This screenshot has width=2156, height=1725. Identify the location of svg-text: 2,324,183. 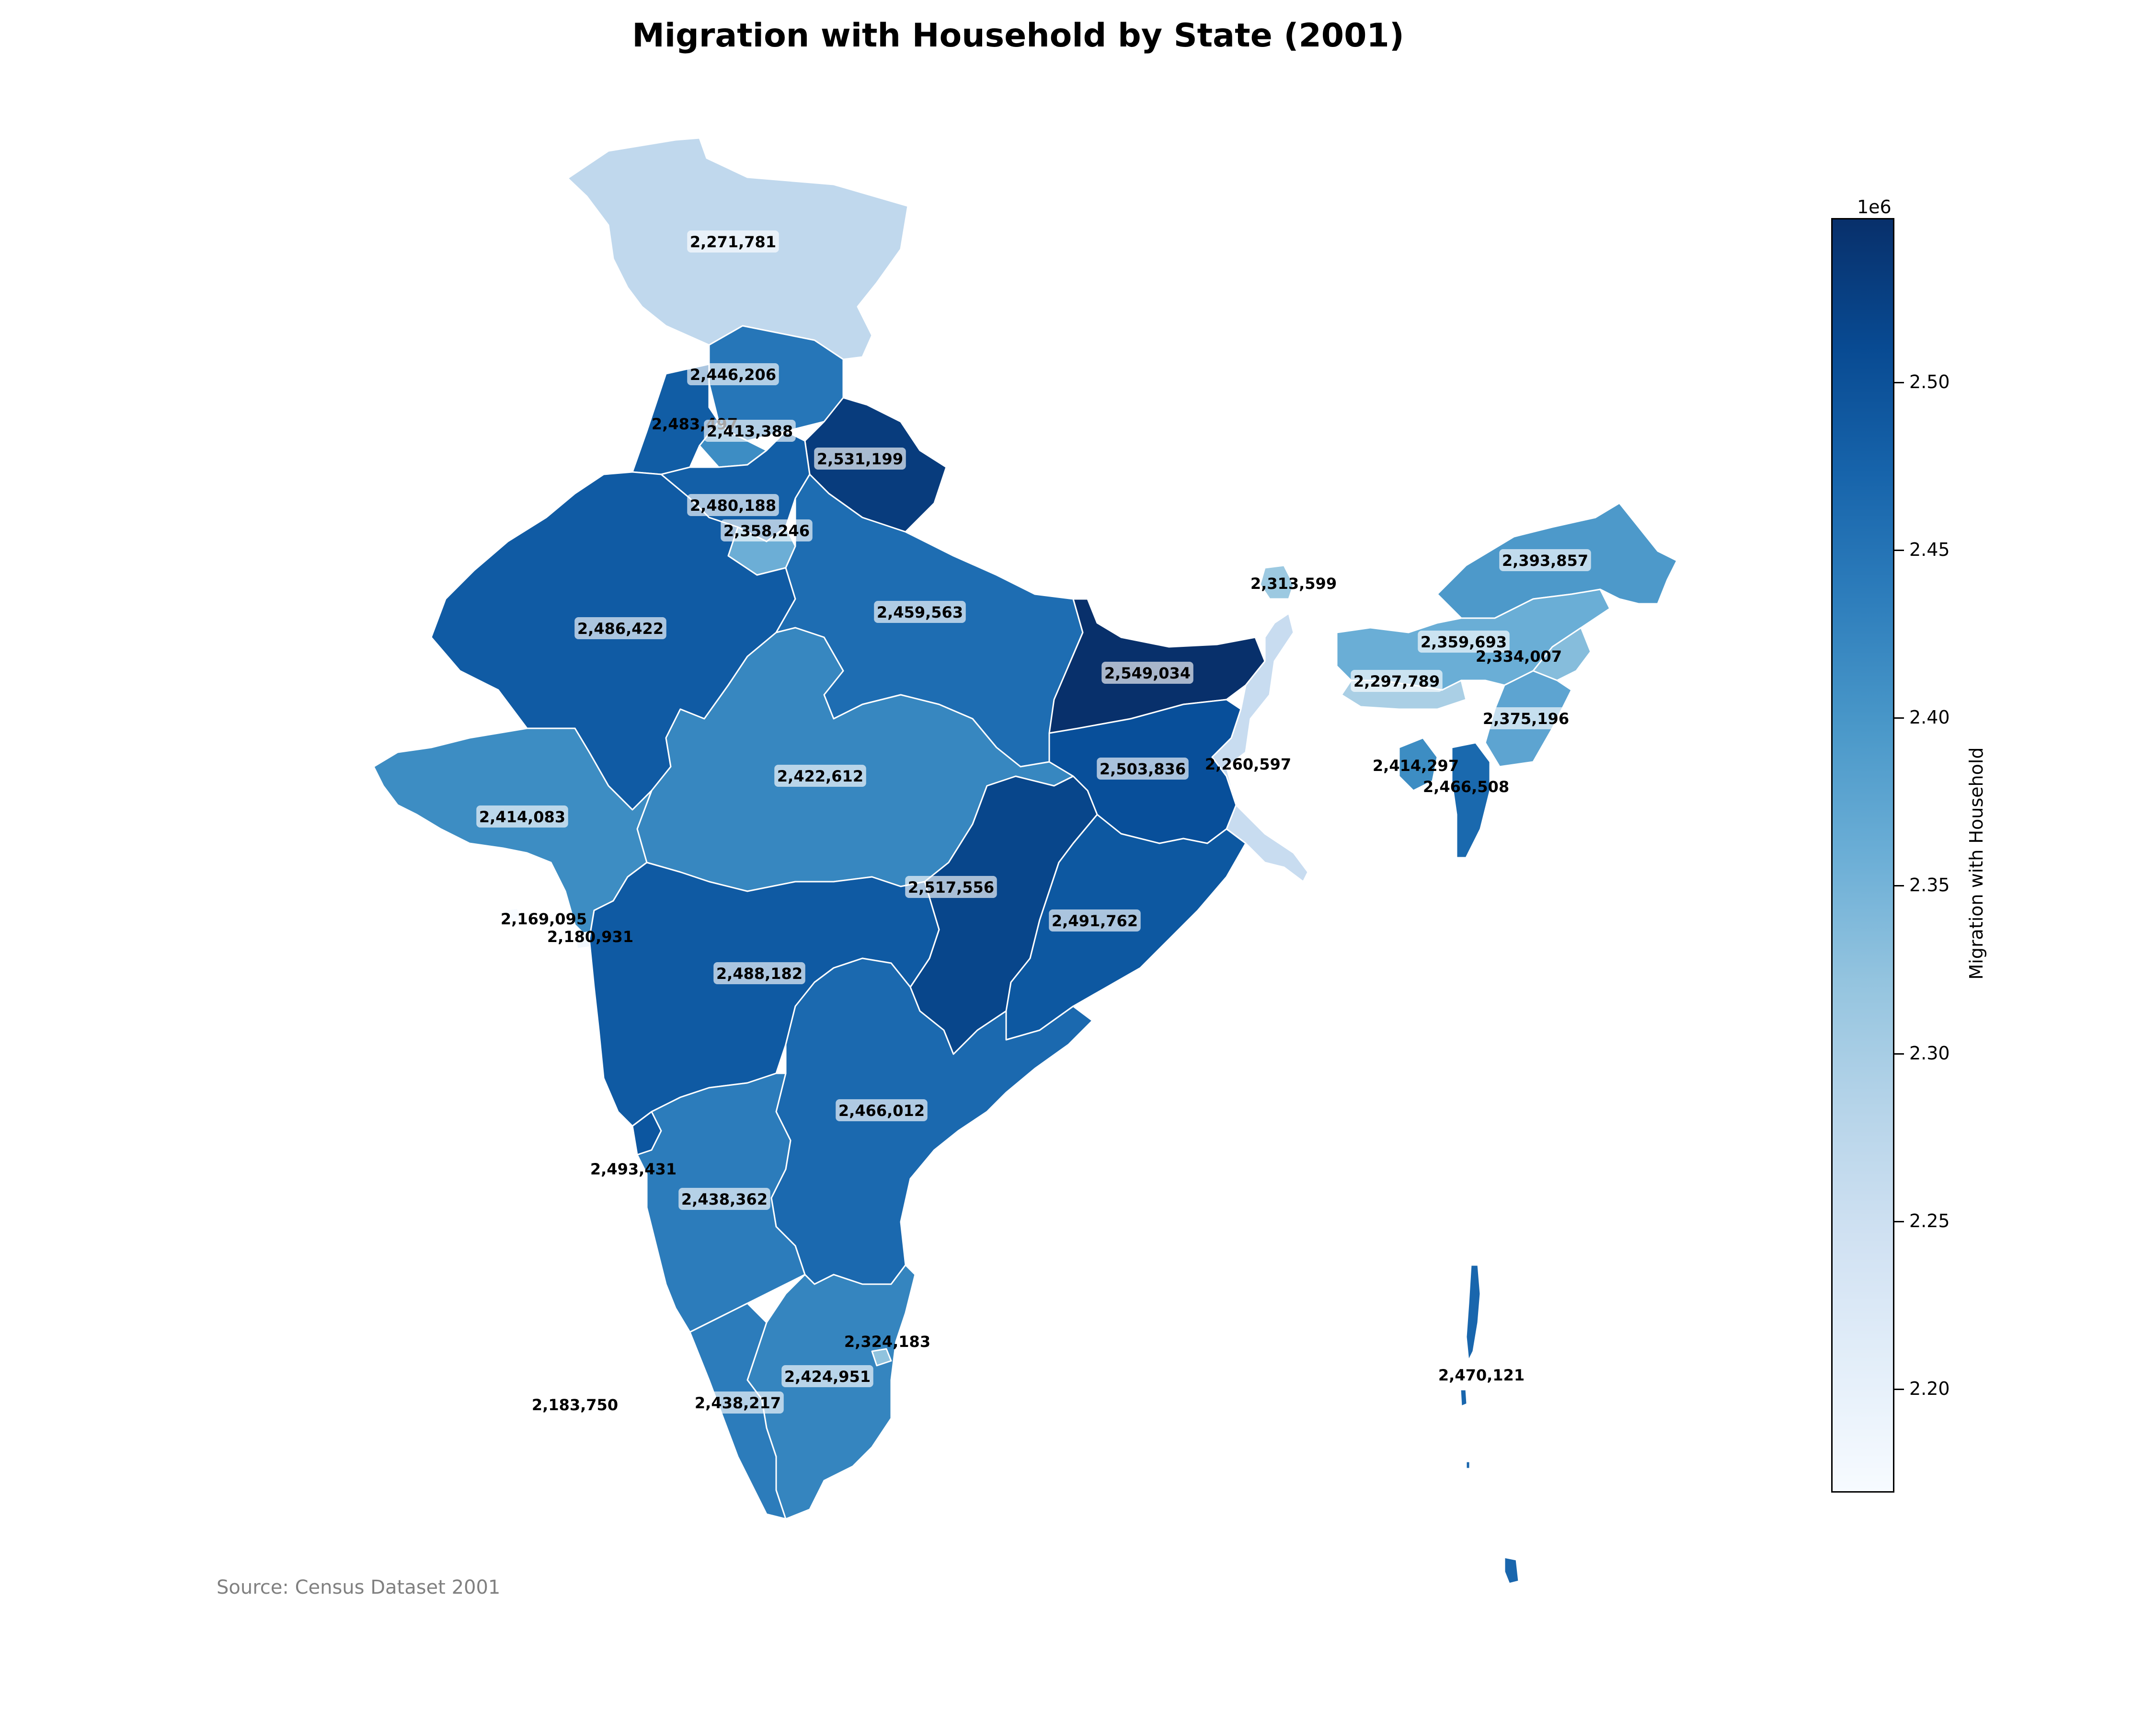
(887, 1342).